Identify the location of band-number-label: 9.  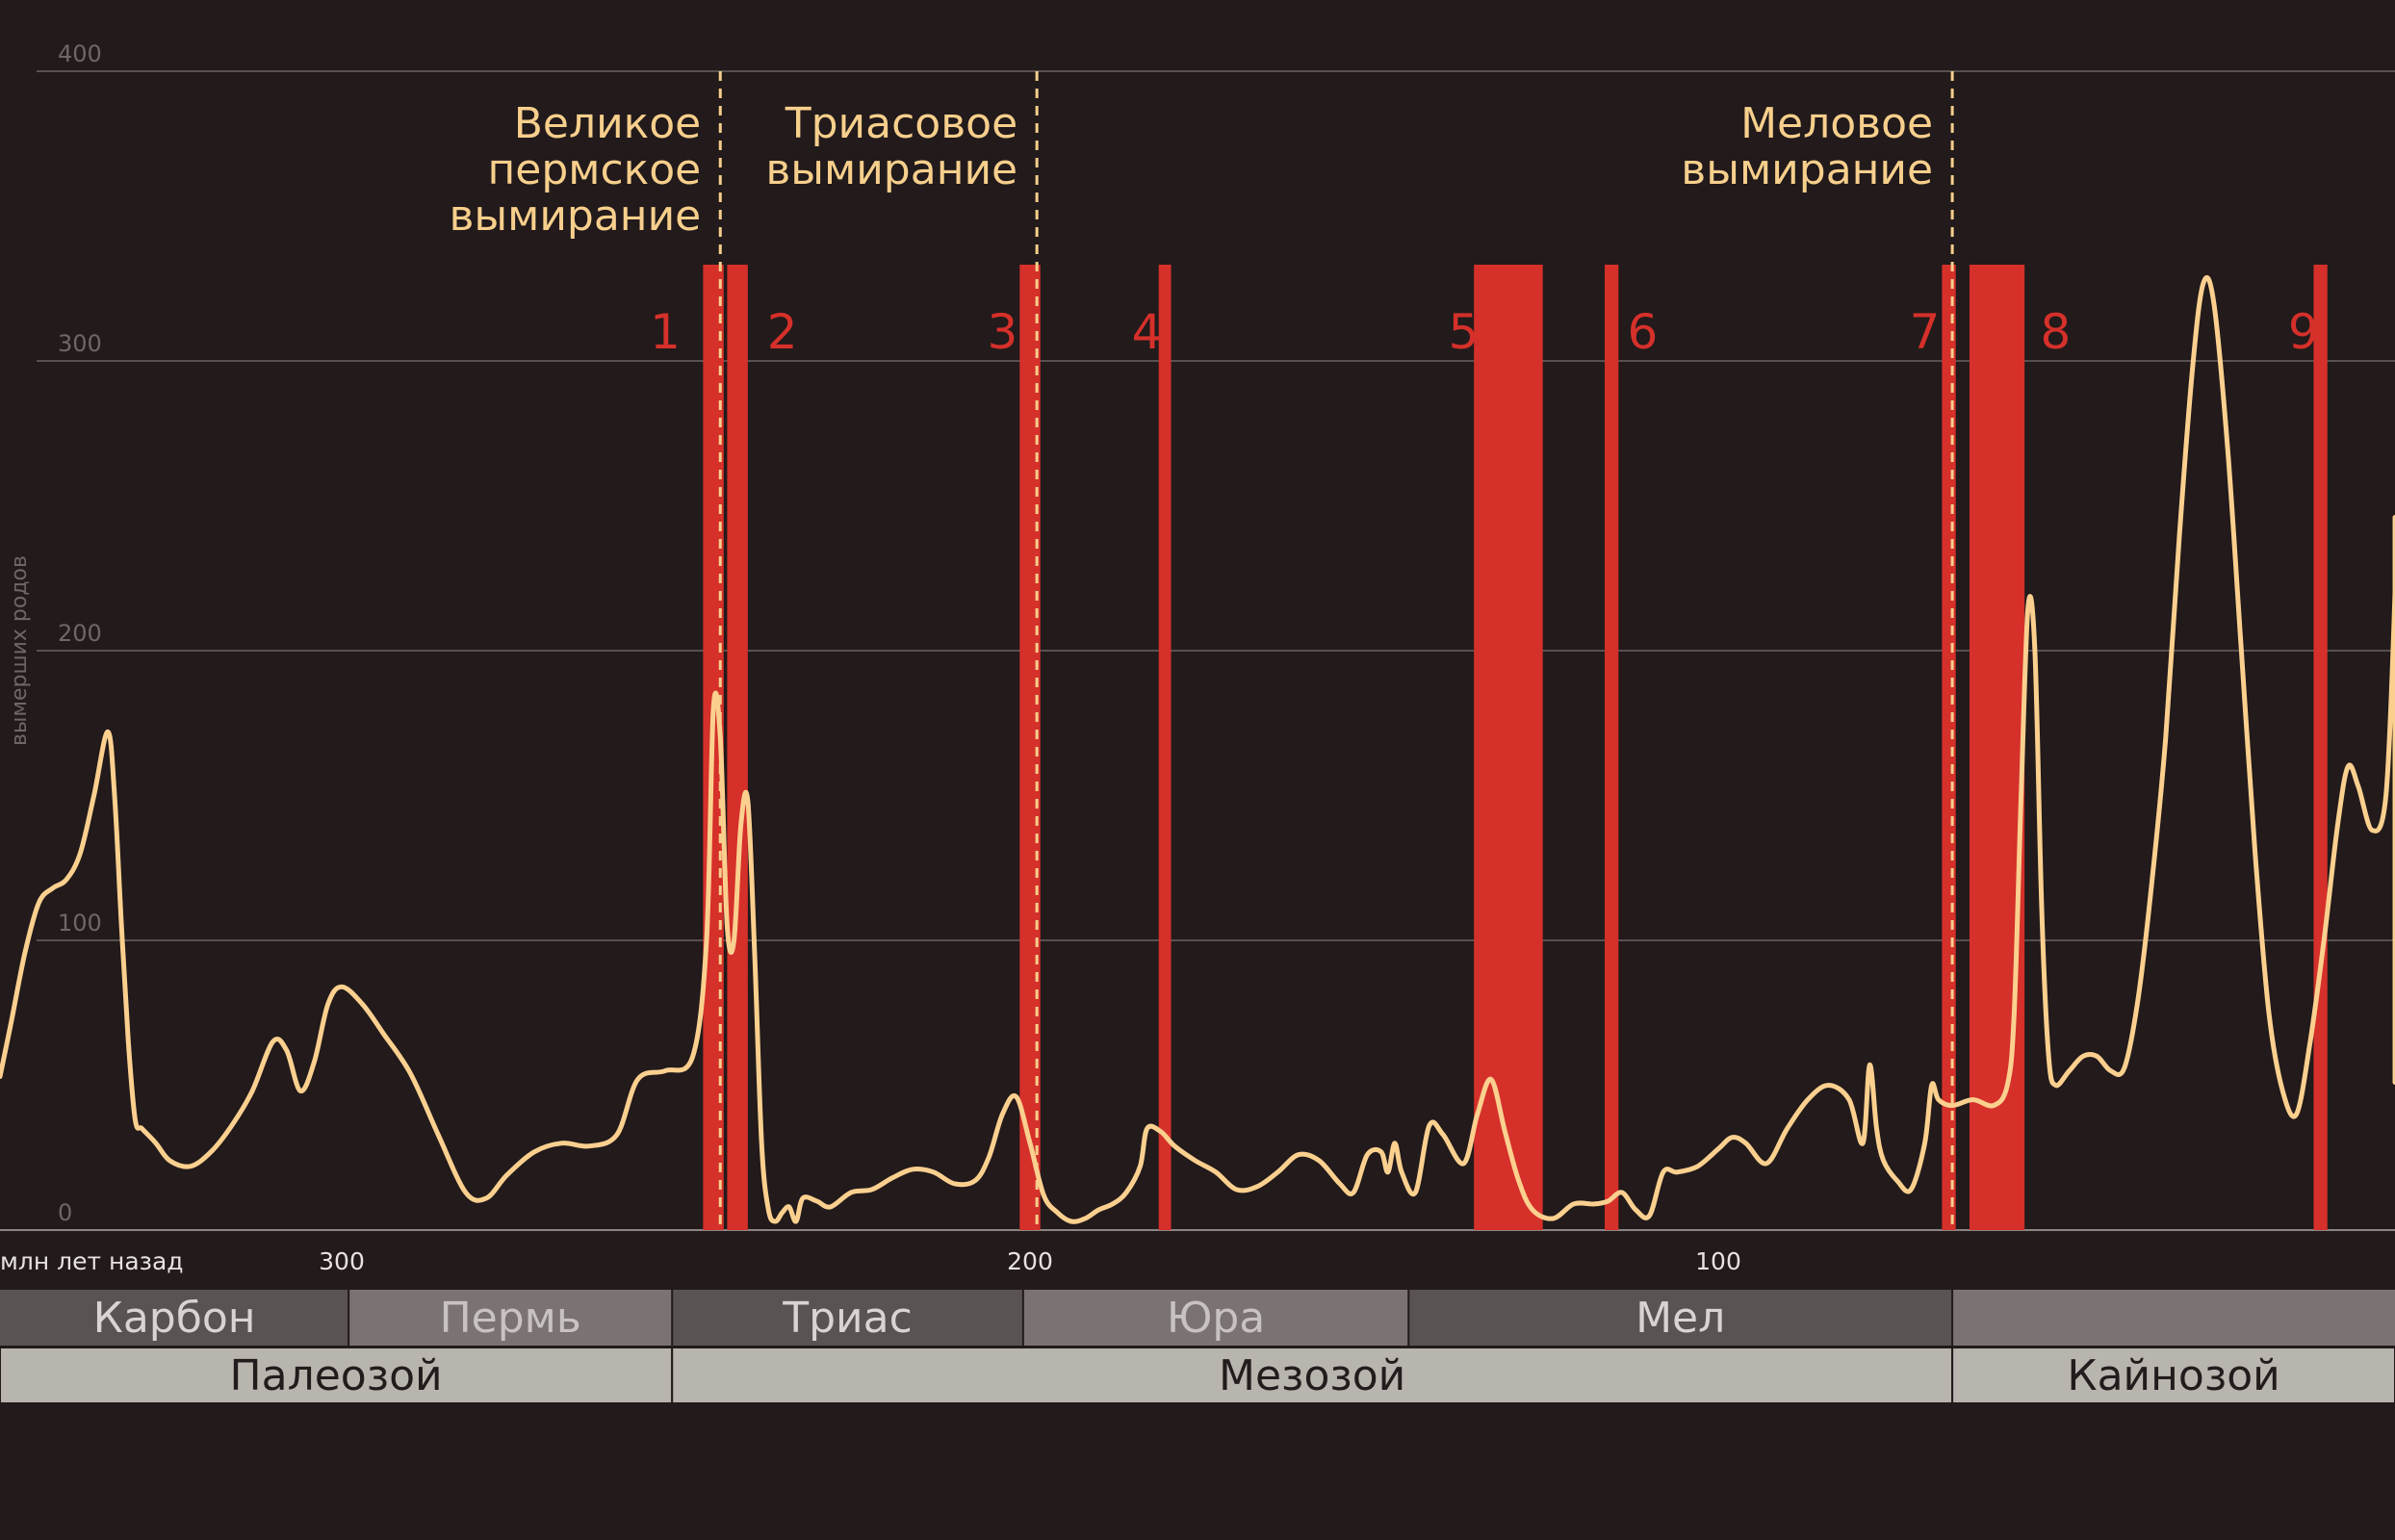
(2303, 332).